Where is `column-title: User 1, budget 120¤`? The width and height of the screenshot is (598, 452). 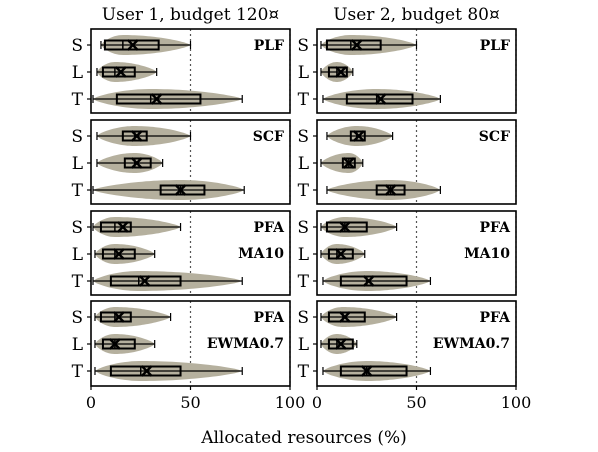 column-title: User 1, budget 120¤ is located at coordinates (190, 15).